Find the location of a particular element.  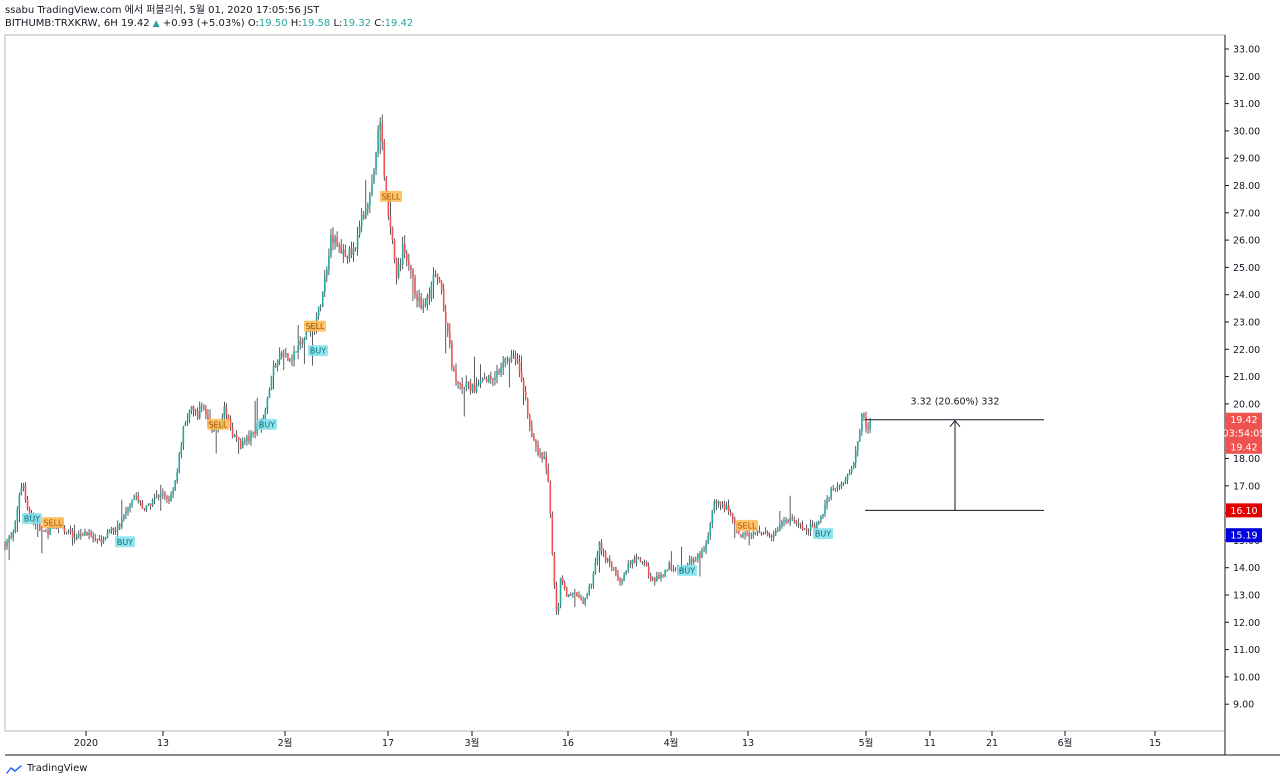

y-tick-label: 29.00 is located at coordinates (1246, 159).